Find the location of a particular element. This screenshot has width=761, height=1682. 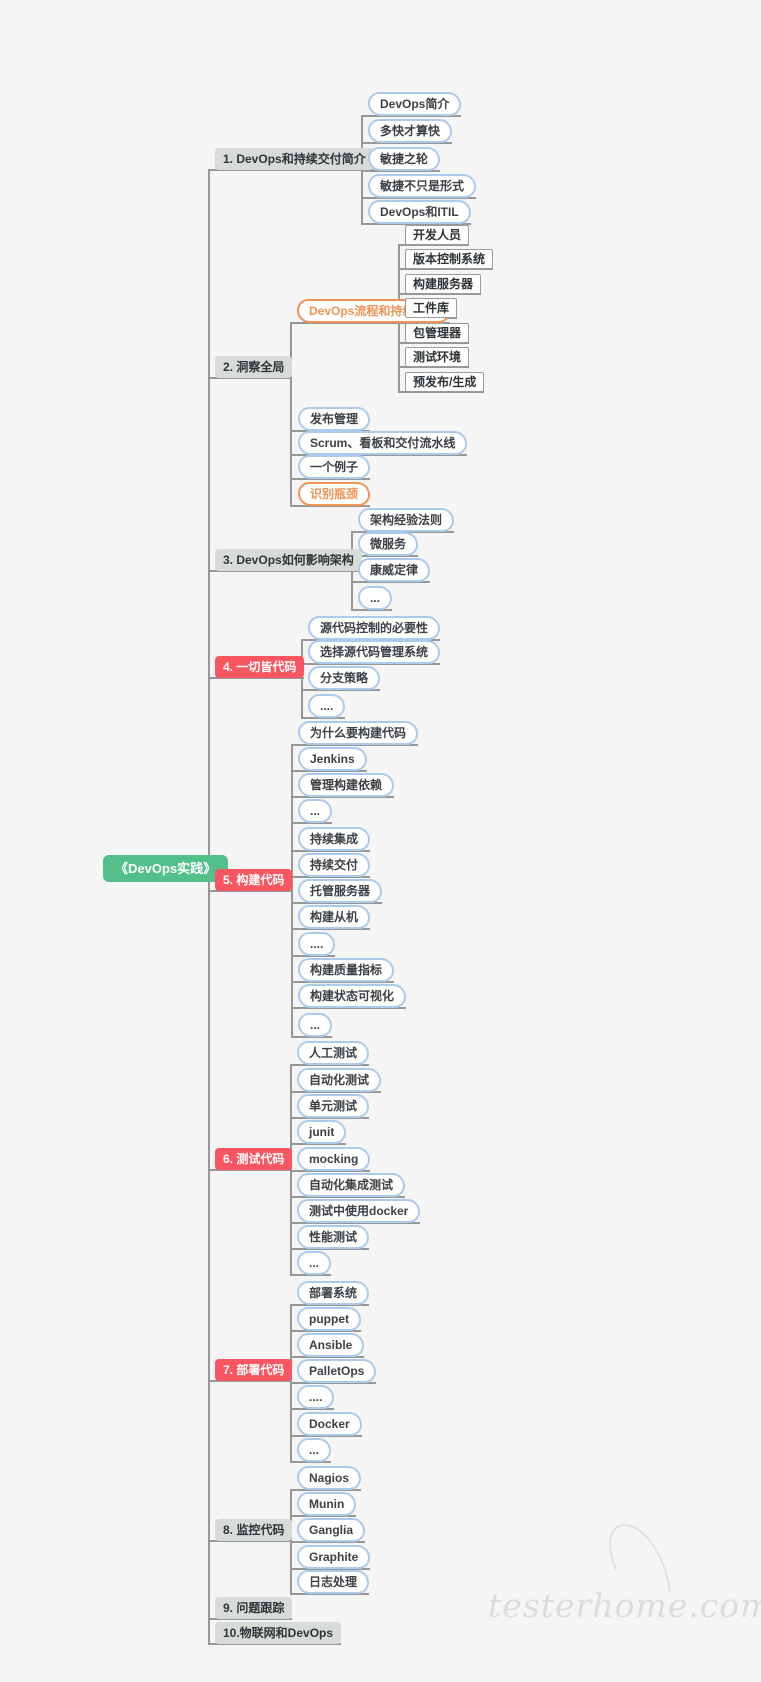

topic-node: 构建状态可视化 is located at coordinates (352, 996).